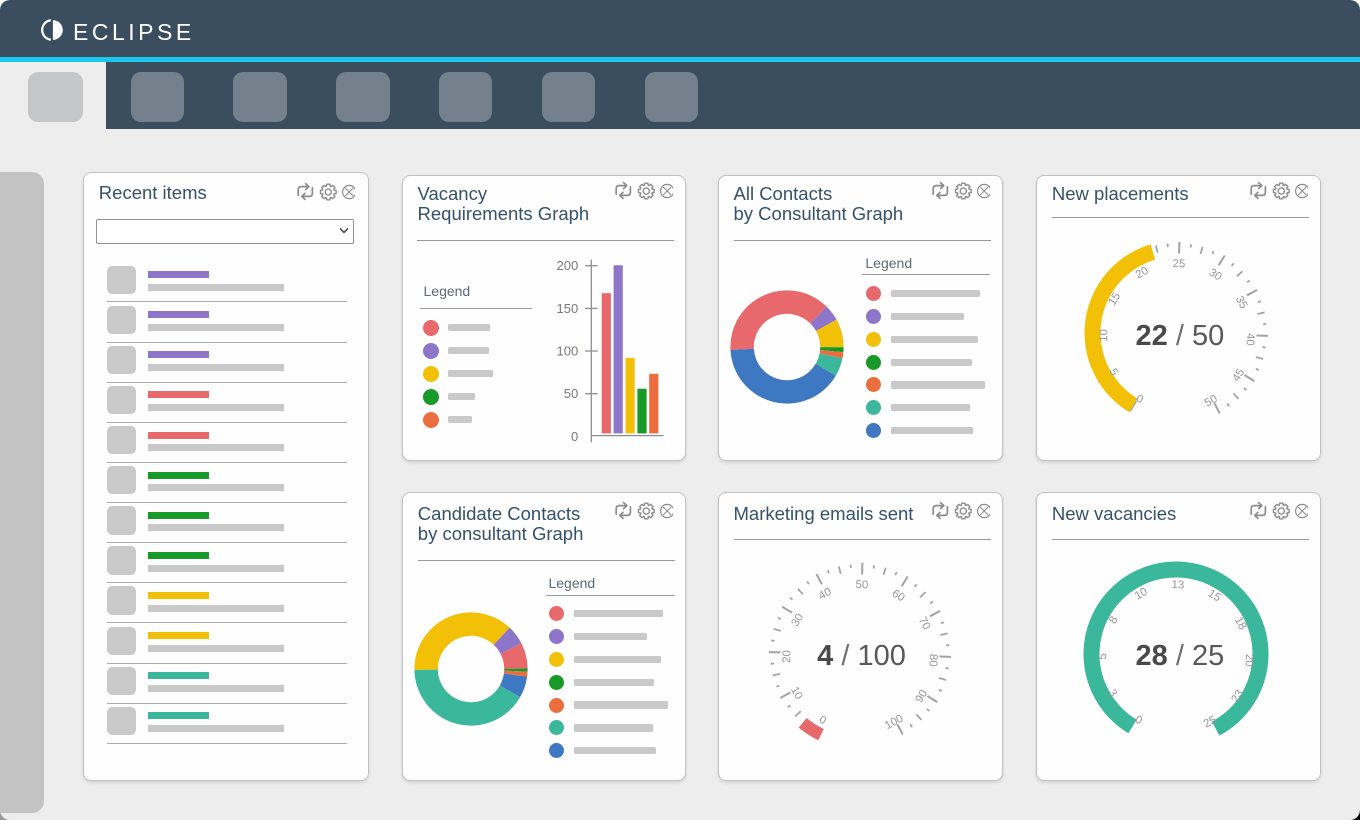 The height and width of the screenshot is (820, 1360). I want to click on svg-text: 90, so click(921, 696).